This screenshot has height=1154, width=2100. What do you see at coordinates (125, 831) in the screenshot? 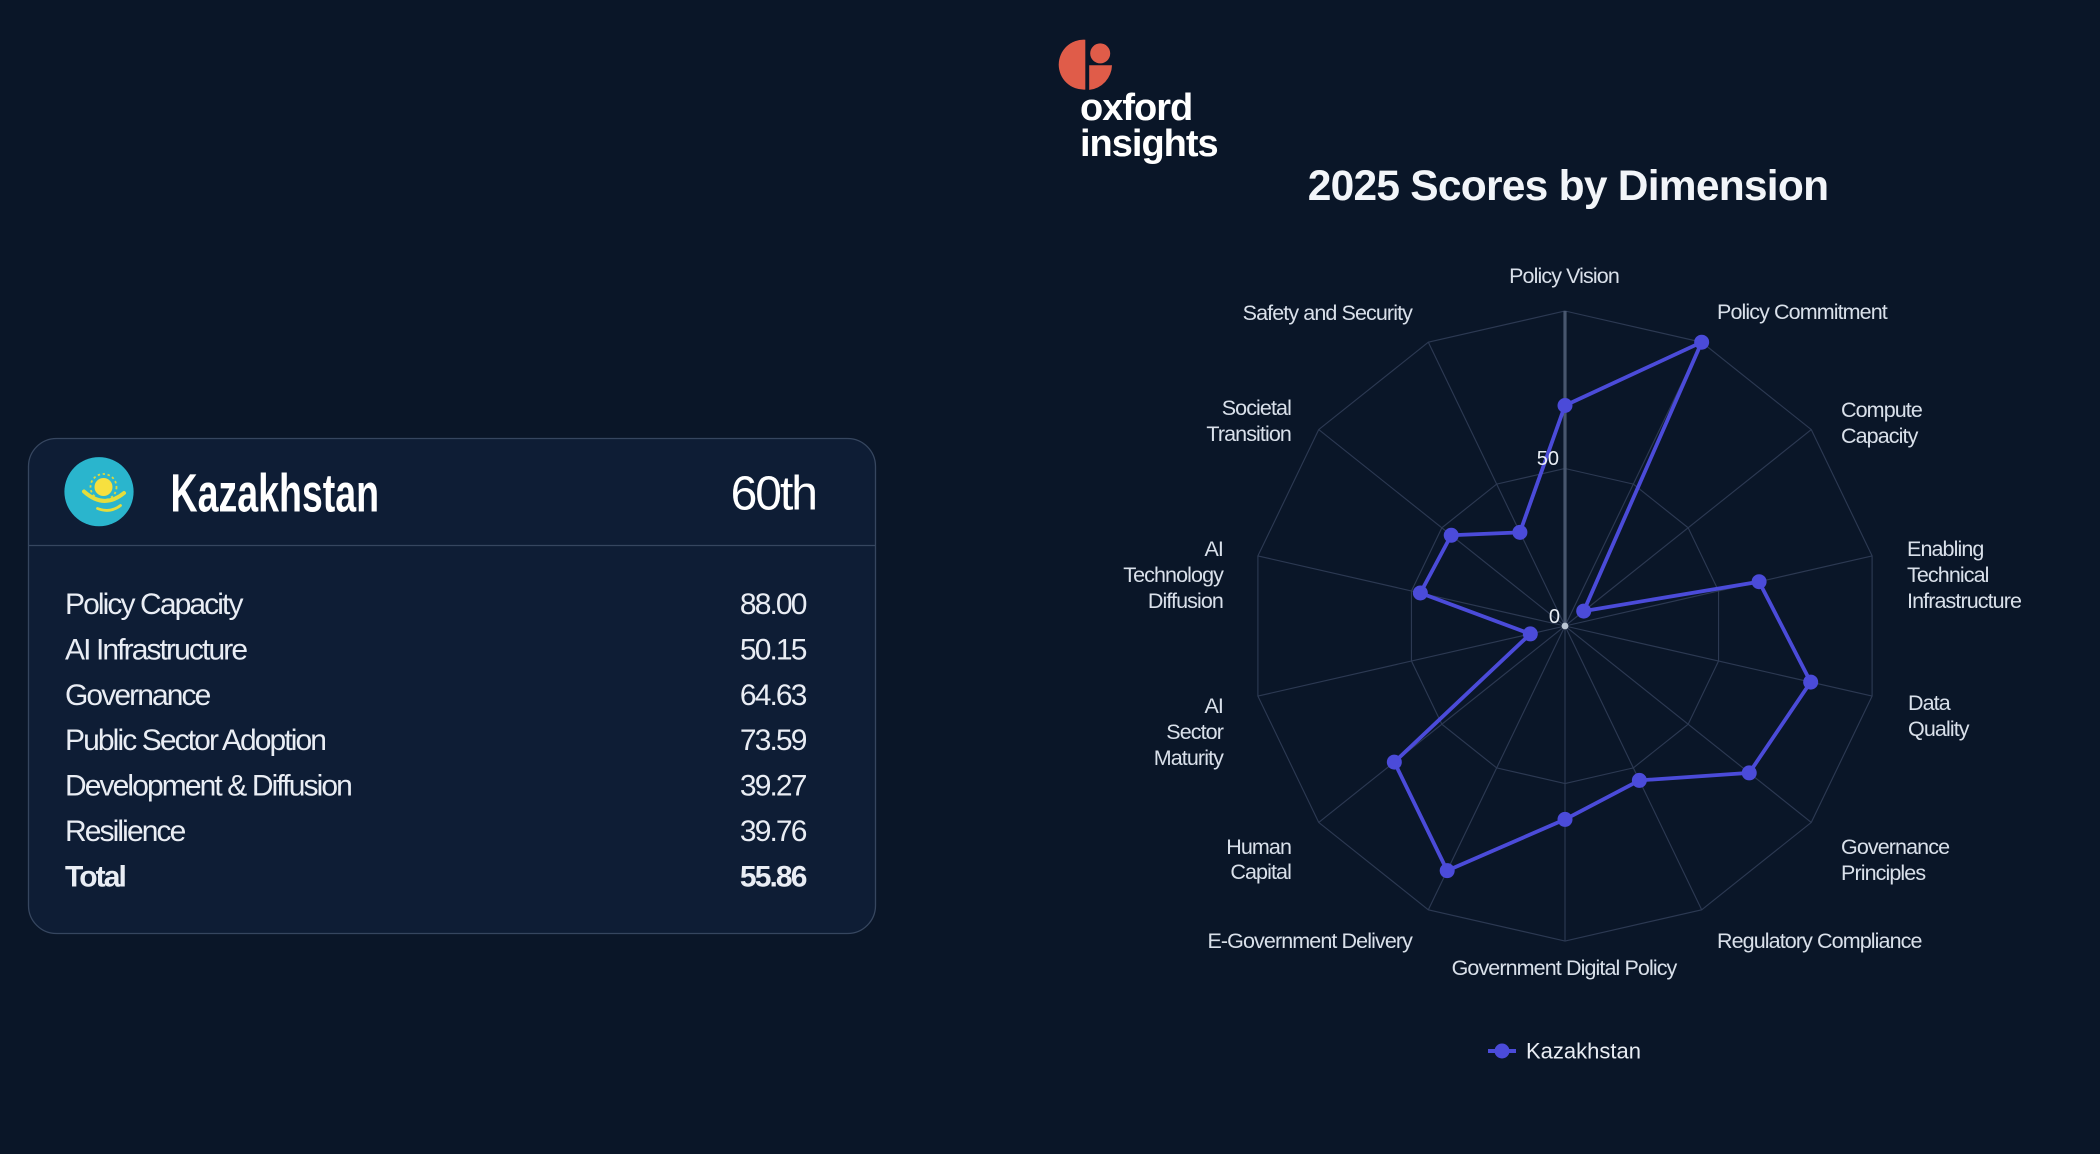
I see `svg-text: Resilience` at bounding box center [125, 831].